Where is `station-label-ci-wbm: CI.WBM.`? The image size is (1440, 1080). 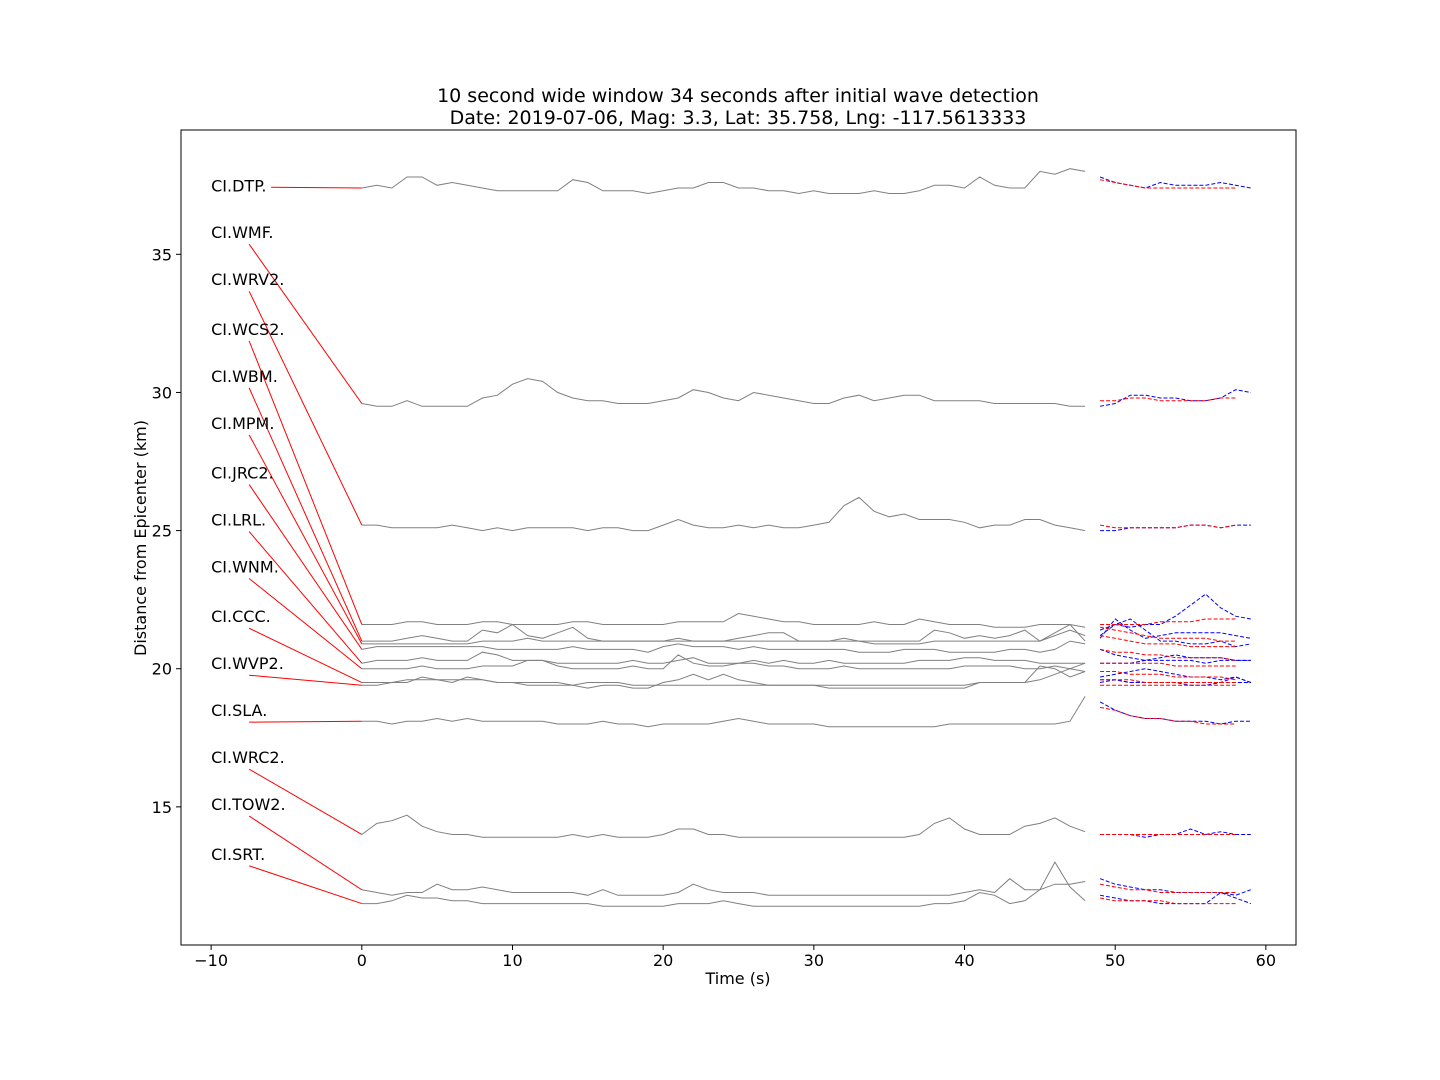
station-label-ci-wbm: CI.WBM. is located at coordinates (244, 376).